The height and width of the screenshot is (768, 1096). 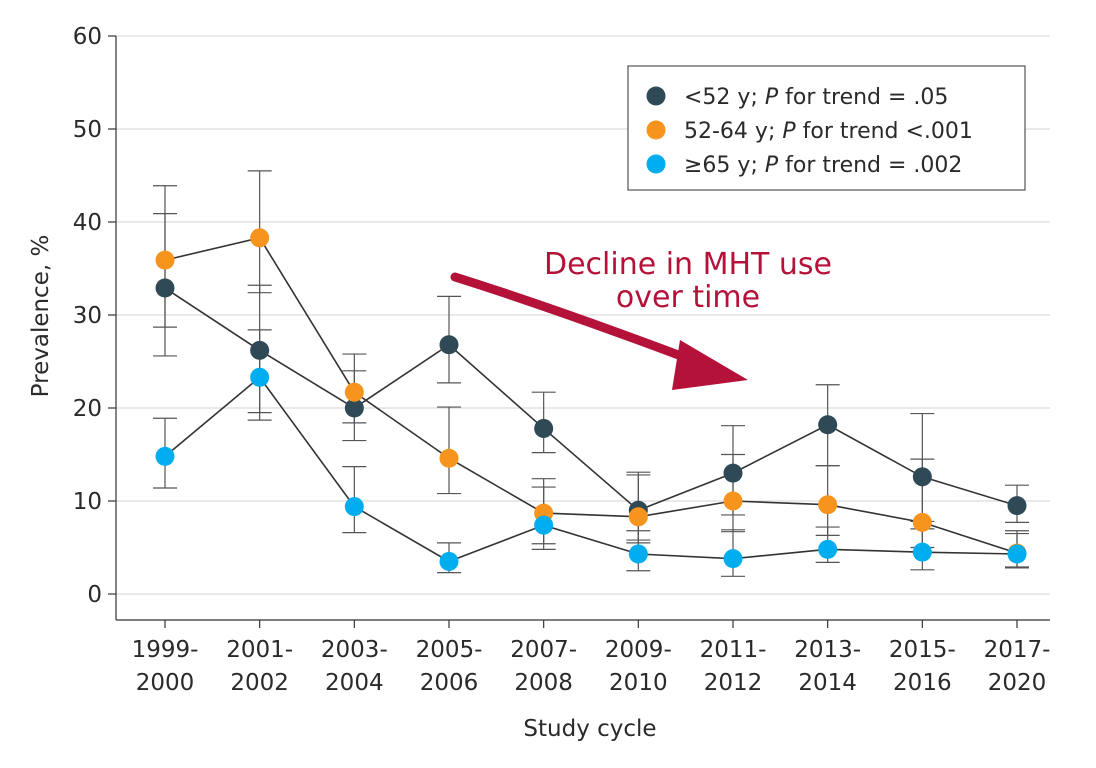 What do you see at coordinates (165, 683) in the screenshot?
I see `x-tick-label: 2000` at bounding box center [165, 683].